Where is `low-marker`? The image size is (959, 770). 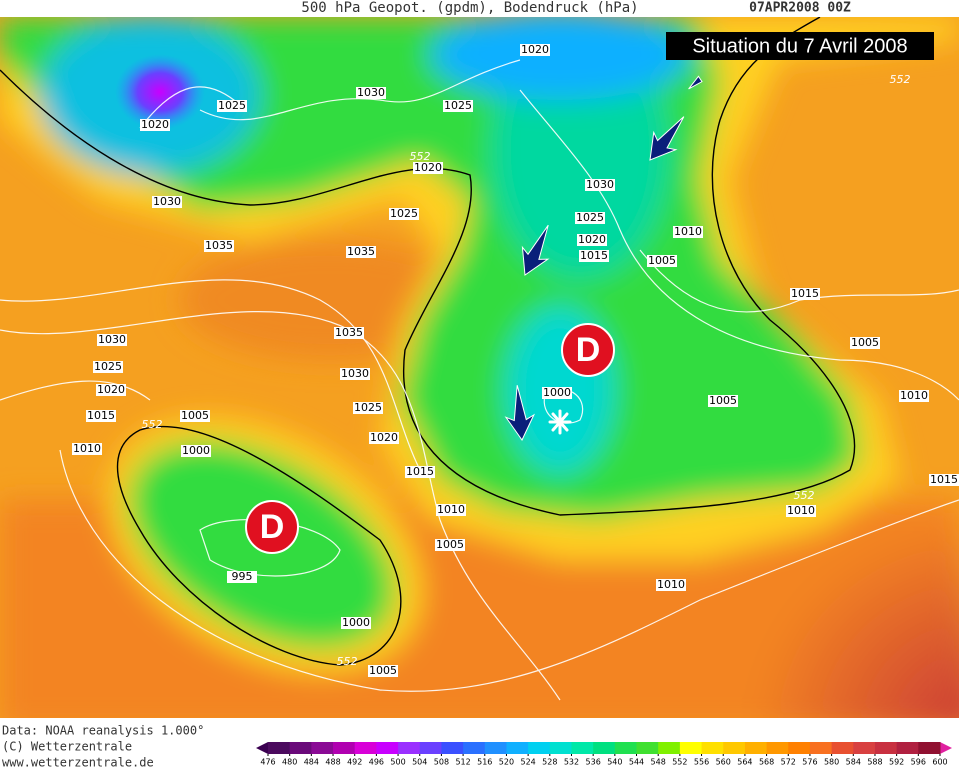
low-marker is located at coordinates (272, 527).